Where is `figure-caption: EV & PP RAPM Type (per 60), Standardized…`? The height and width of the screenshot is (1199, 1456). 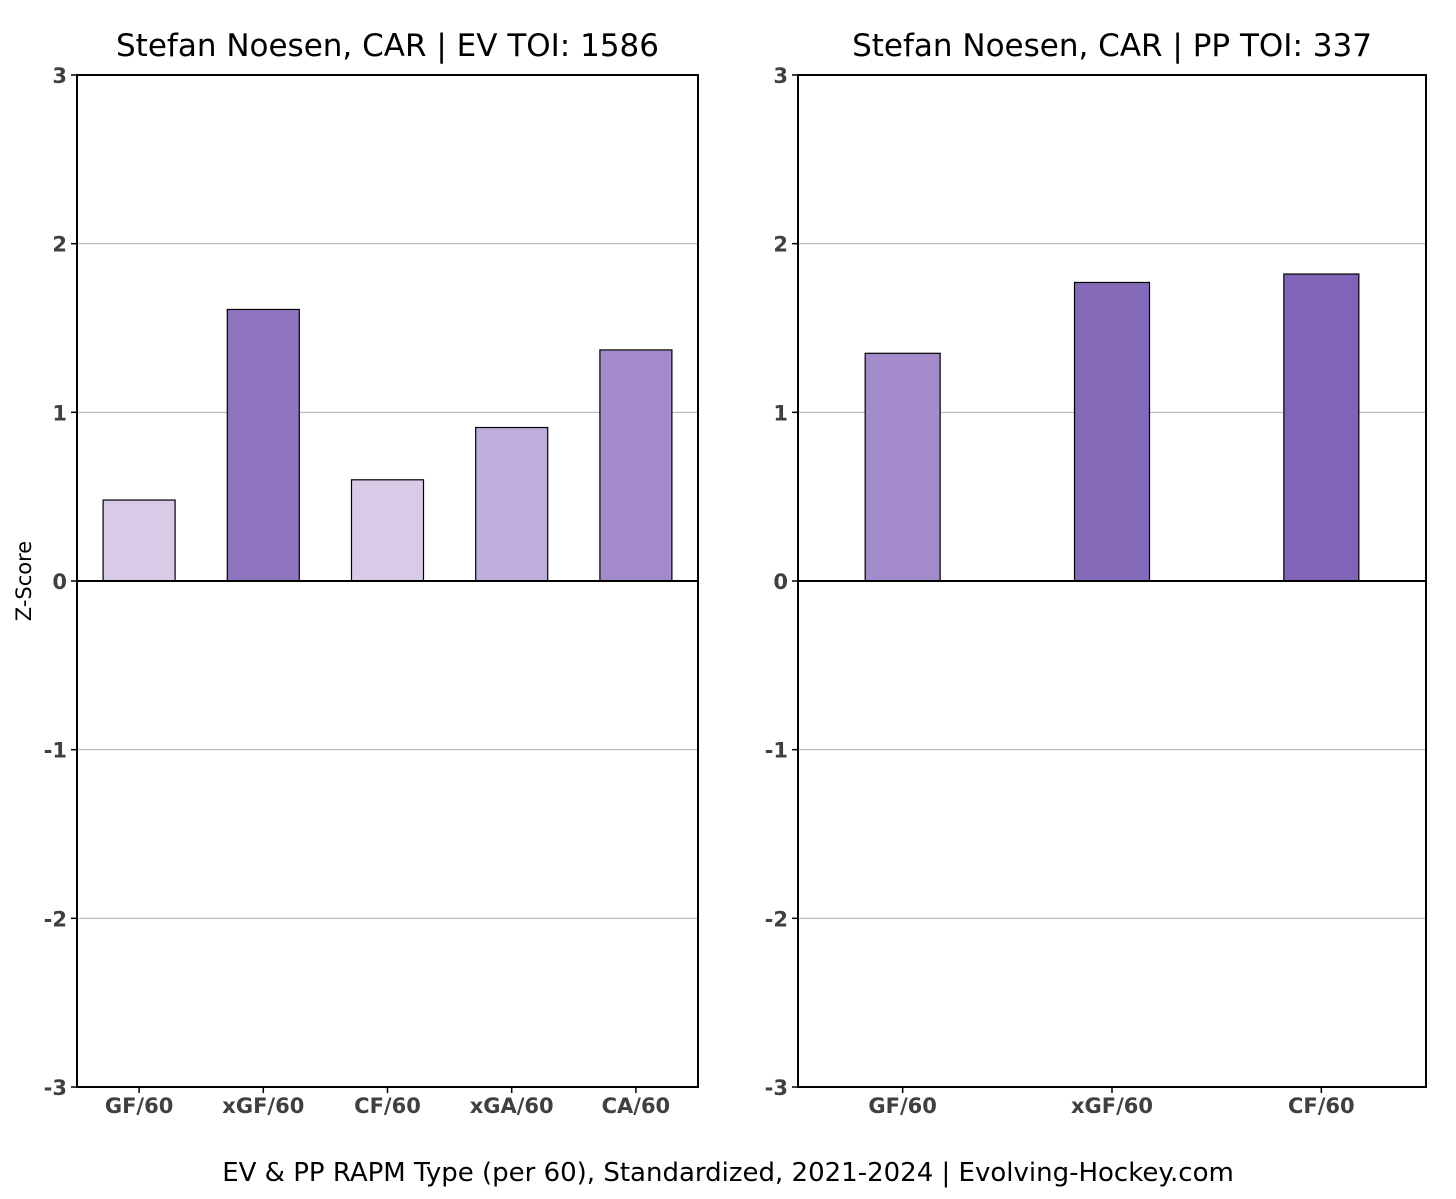
figure-caption: EV & PP RAPM Type (per 60), Standardized… is located at coordinates (728, 1173).